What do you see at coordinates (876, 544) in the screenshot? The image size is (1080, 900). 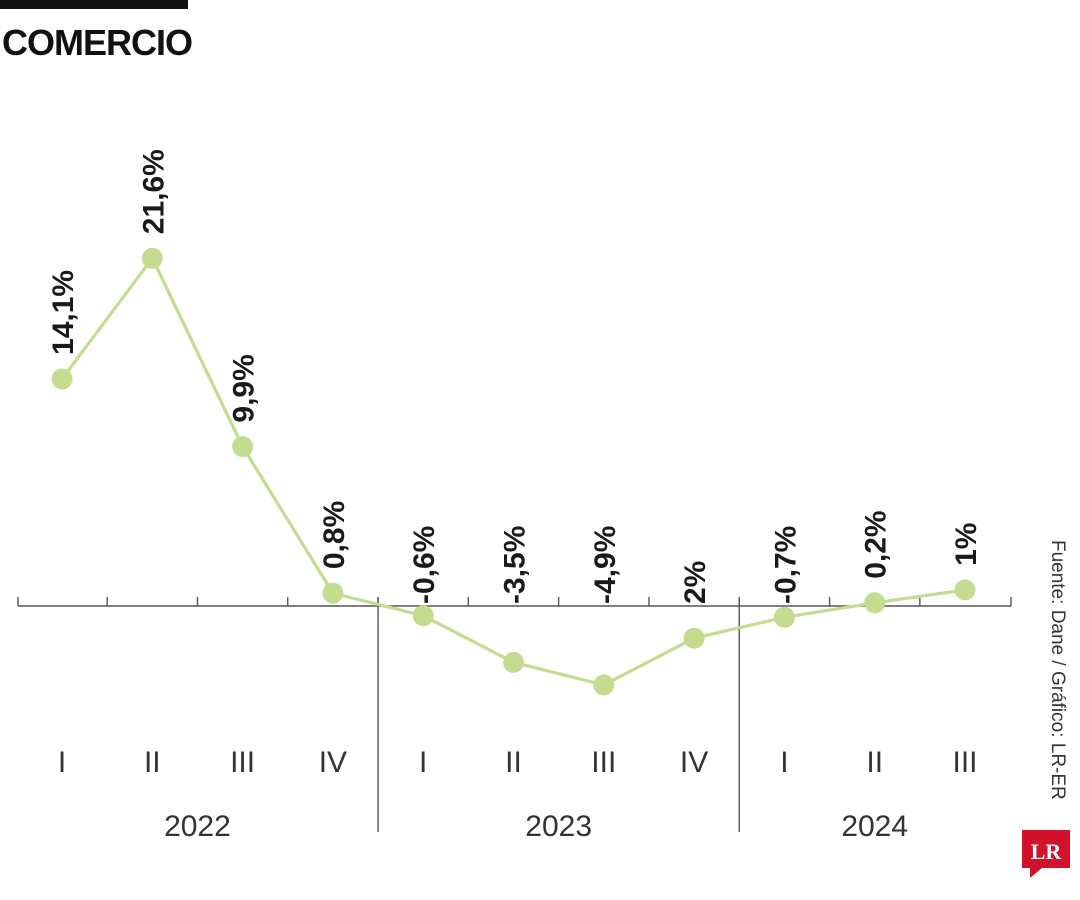 I see `data-label: 0,2%` at bounding box center [876, 544].